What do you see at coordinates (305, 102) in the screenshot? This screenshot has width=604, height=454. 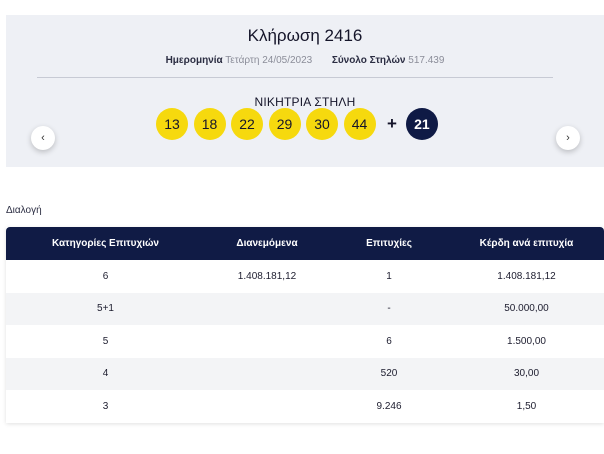 I see `winning-column-label: ΝΙΚΗΤΡΙΑ ΣΤΗΛΗ` at bounding box center [305, 102].